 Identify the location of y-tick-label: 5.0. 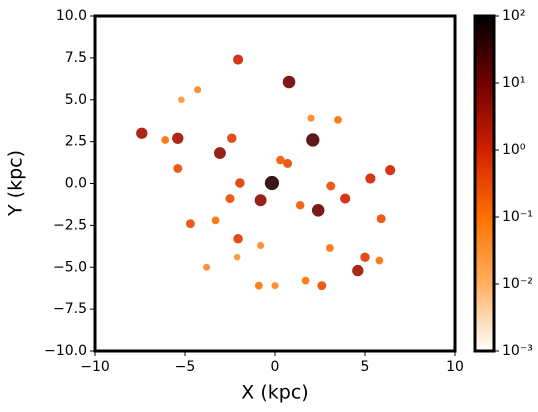
(76, 100).